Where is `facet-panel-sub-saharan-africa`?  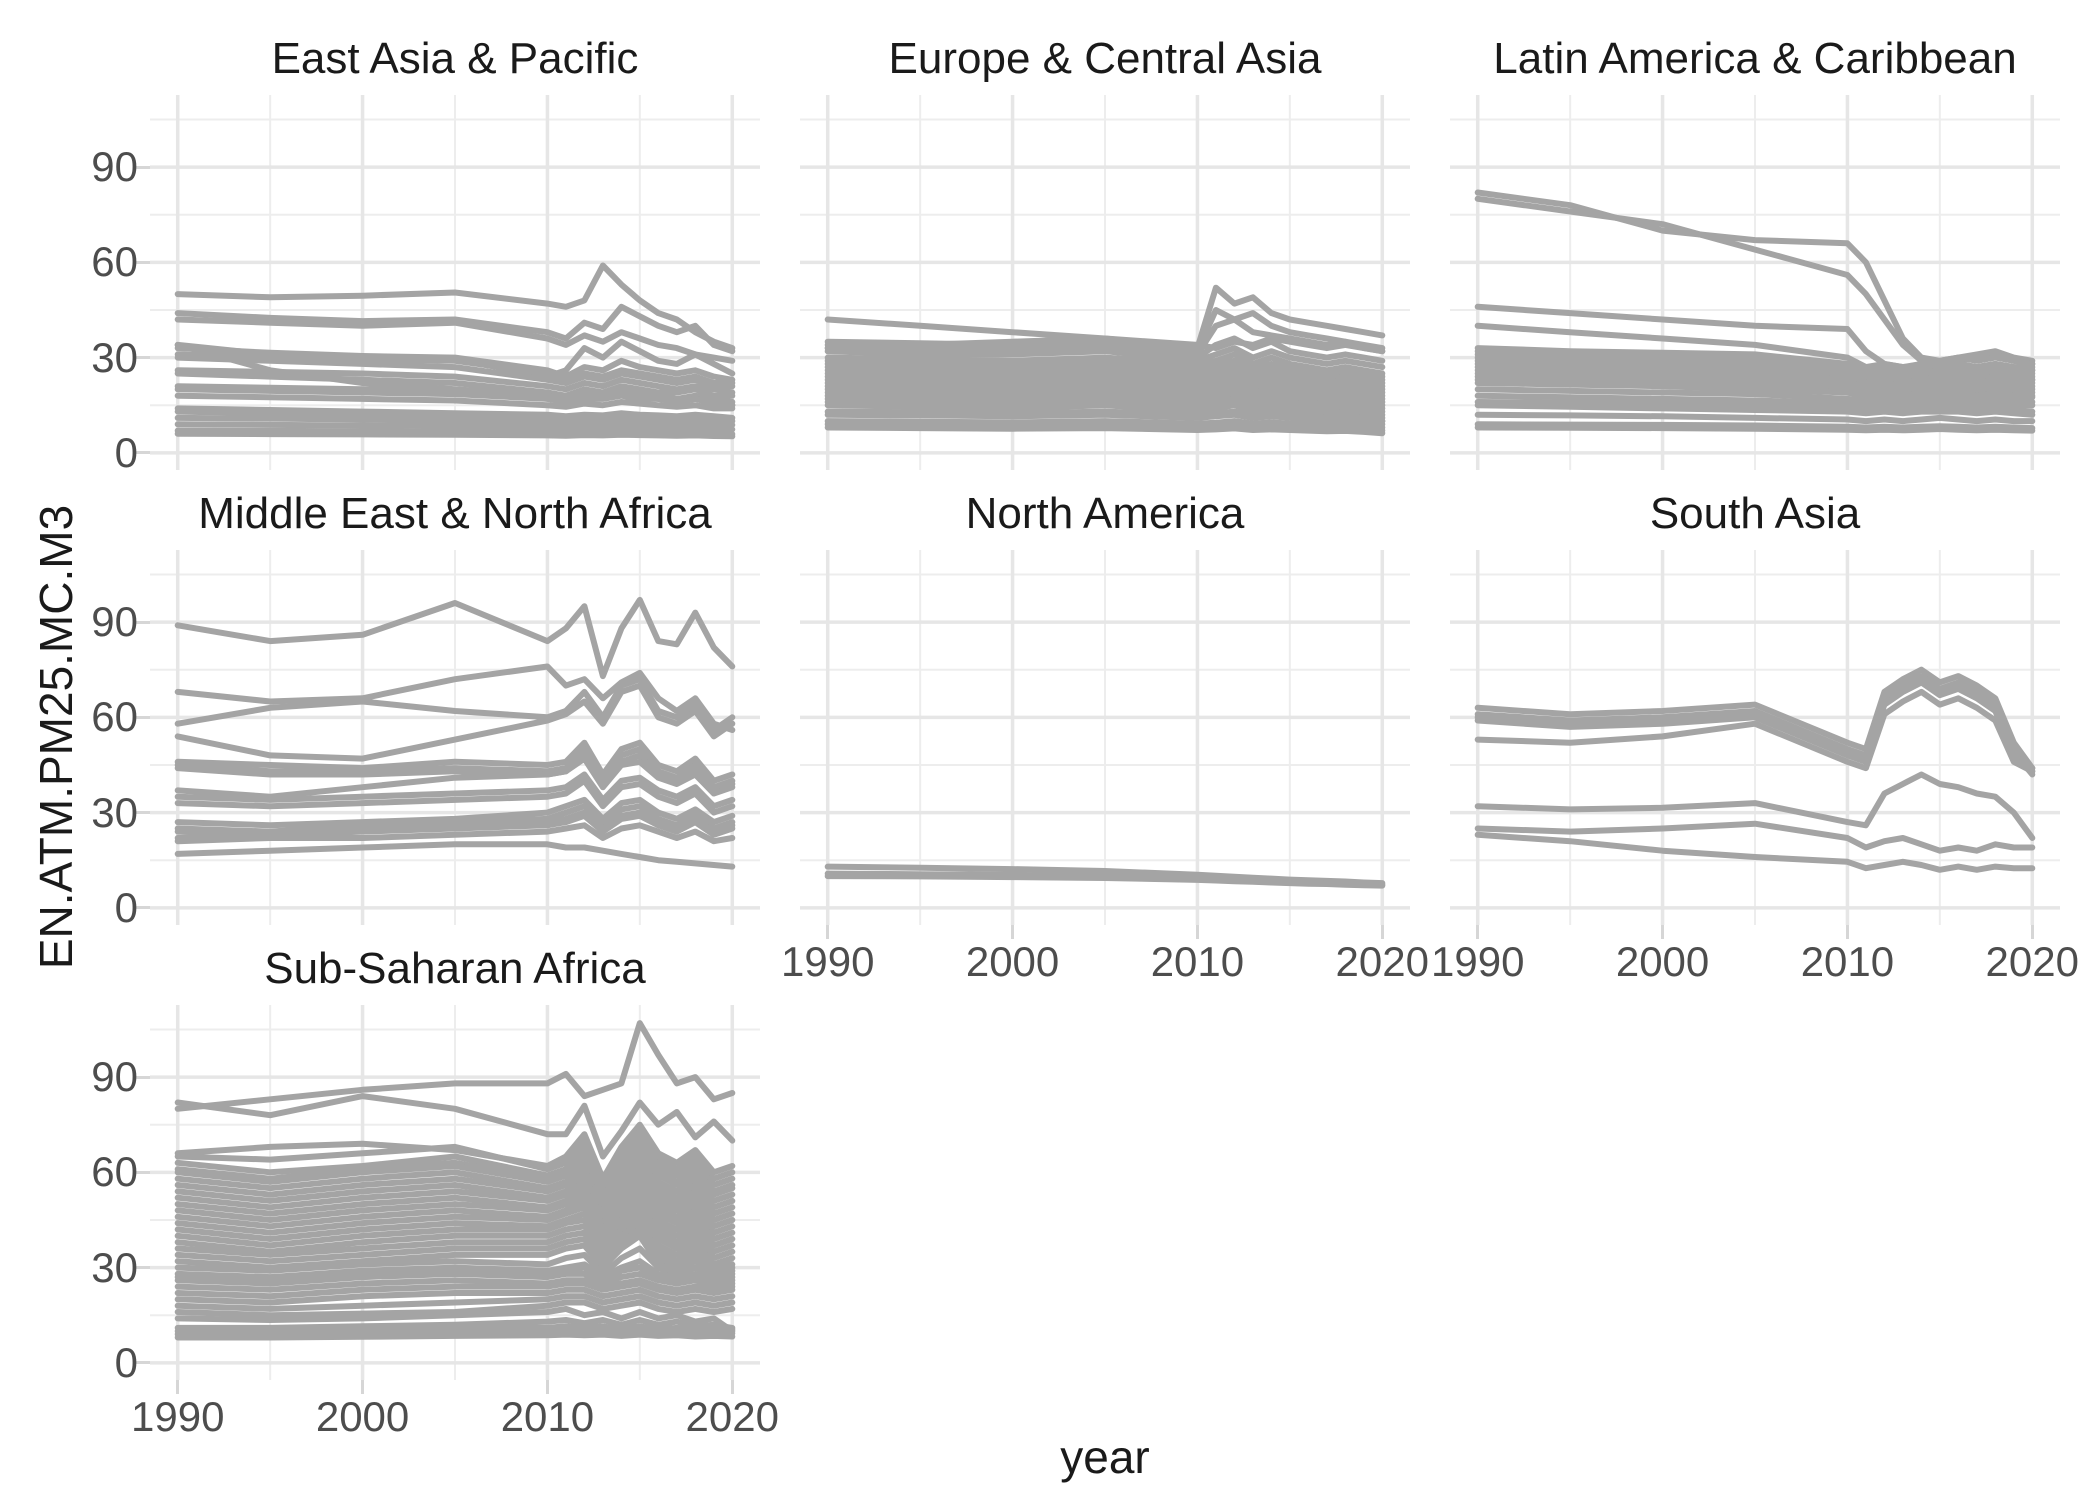
facet-panel-sub-saharan-africa is located at coordinates (455, 1192).